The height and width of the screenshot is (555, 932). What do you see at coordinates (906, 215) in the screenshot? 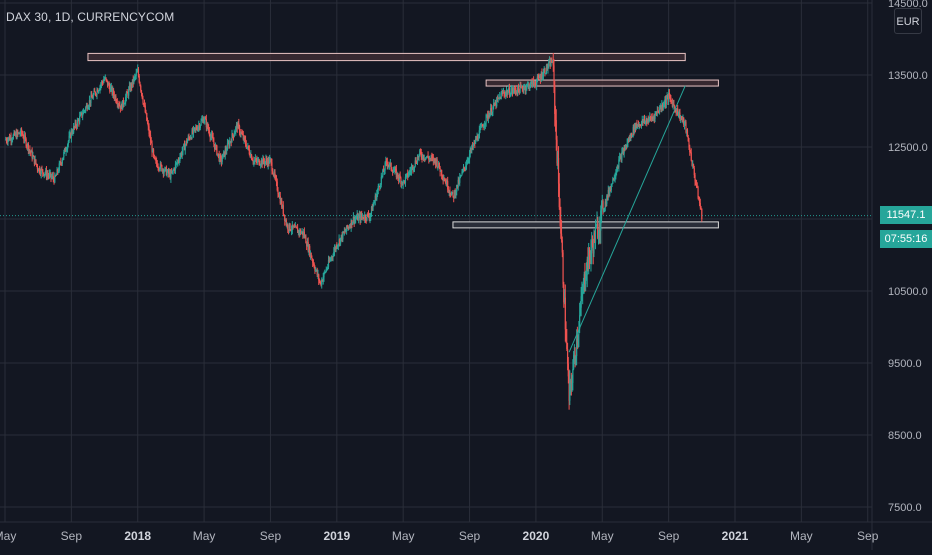
I see `last-price-label: 11547.1` at bounding box center [906, 215].